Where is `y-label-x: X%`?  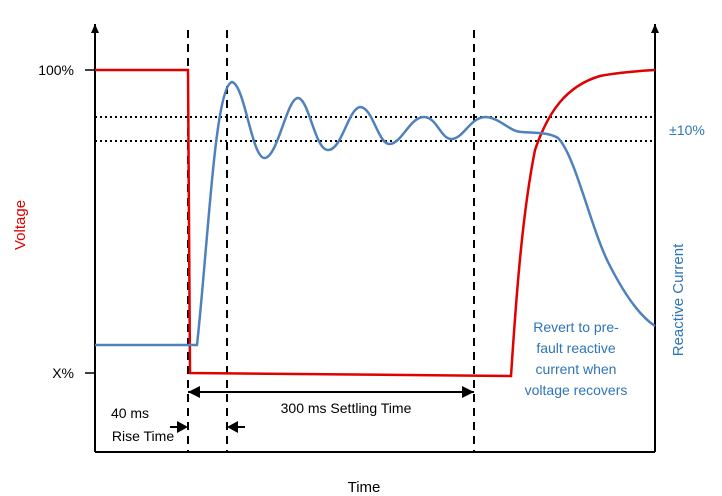 y-label-x: X% is located at coordinates (63, 373).